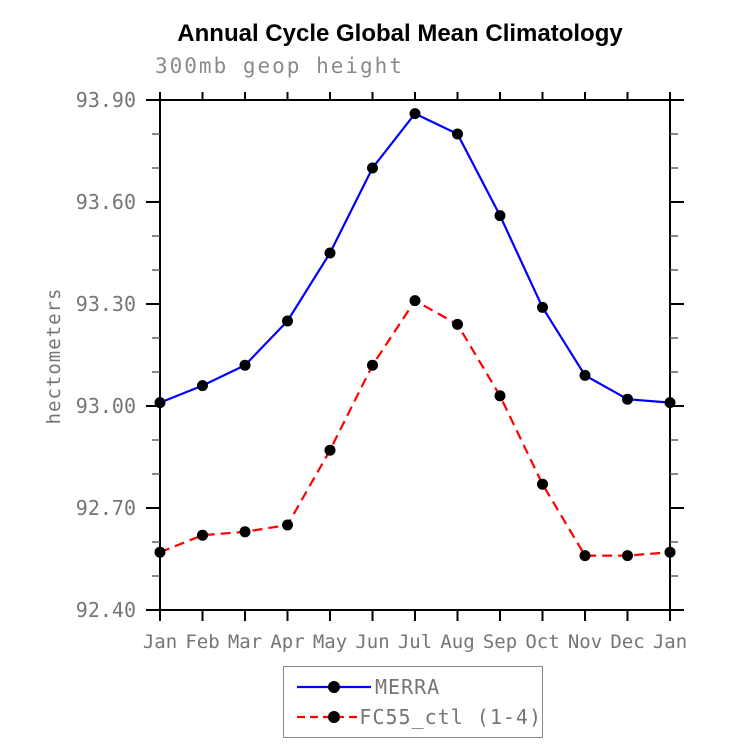 Image resolution: width=733 pixels, height=744 pixels. I want to click on chart-subtitle: 300mb geop height, so click(279, 66).